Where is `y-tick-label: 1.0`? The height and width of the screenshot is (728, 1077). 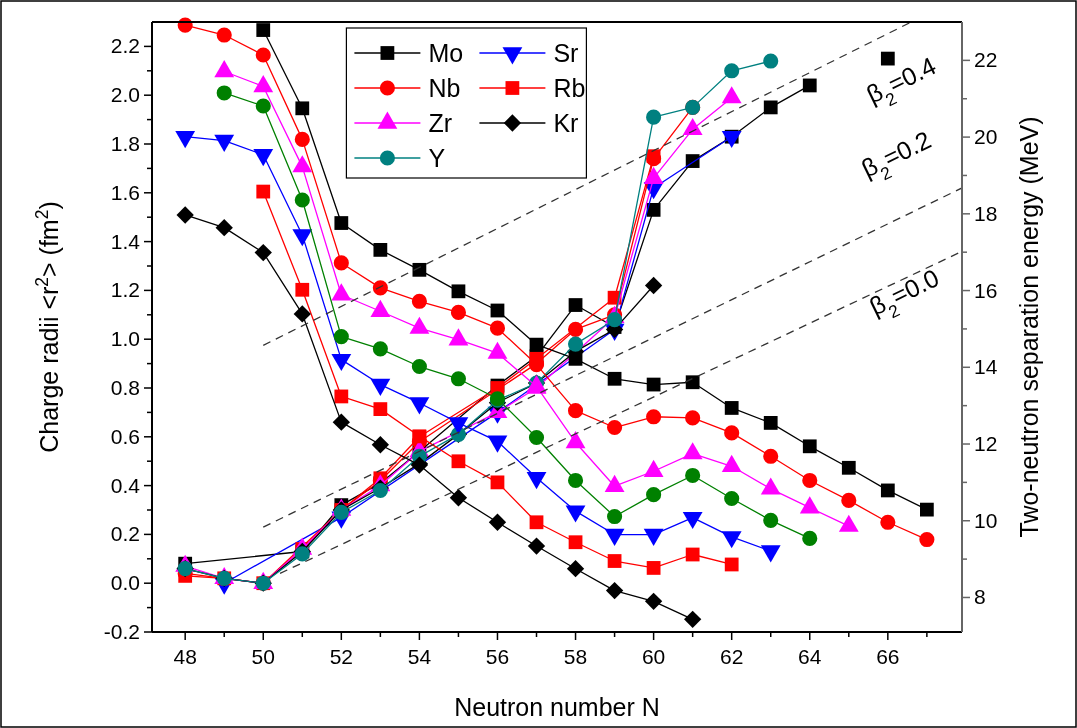 y-tick-label: 1.0 is located at coordinates (125, 339).